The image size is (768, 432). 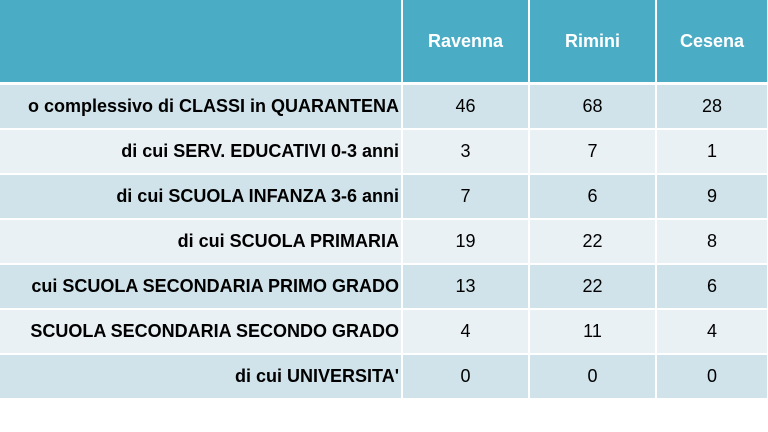 What do you see at coordinates (317, 376) in the screenshot?
I see `row-label-text: di cui UNIVERSITA'` at bounding box center [317, 376].